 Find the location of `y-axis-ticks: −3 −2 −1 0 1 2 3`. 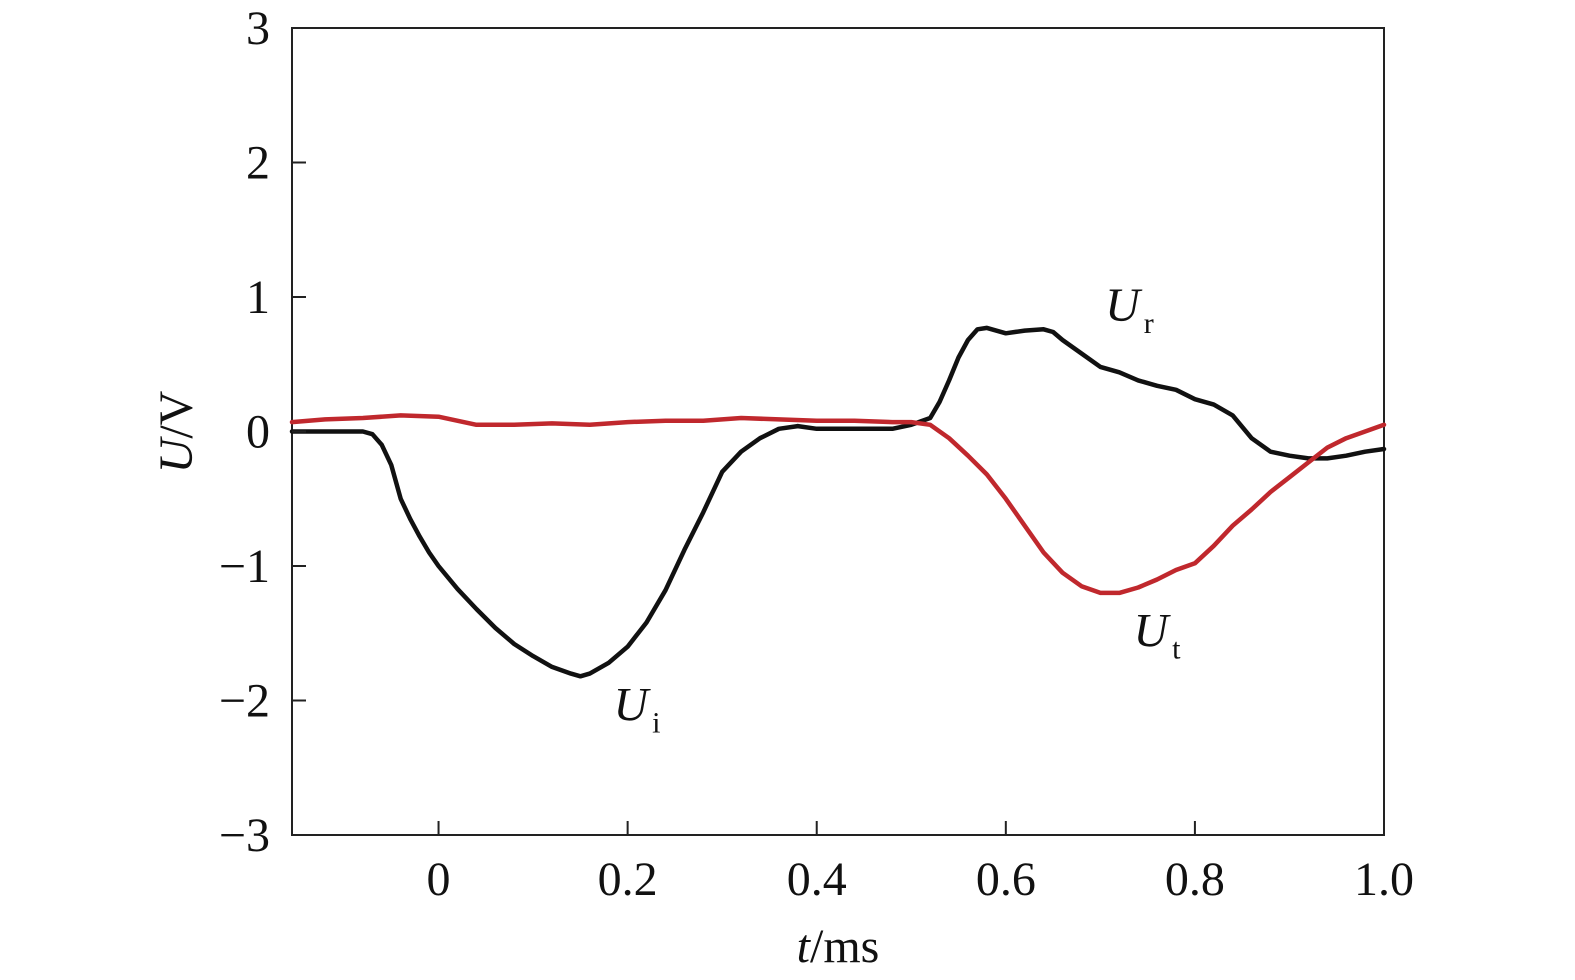

y-axis-ticks: −3 −2 −1 0 1 2 3 is located at coordinates (262, 432).